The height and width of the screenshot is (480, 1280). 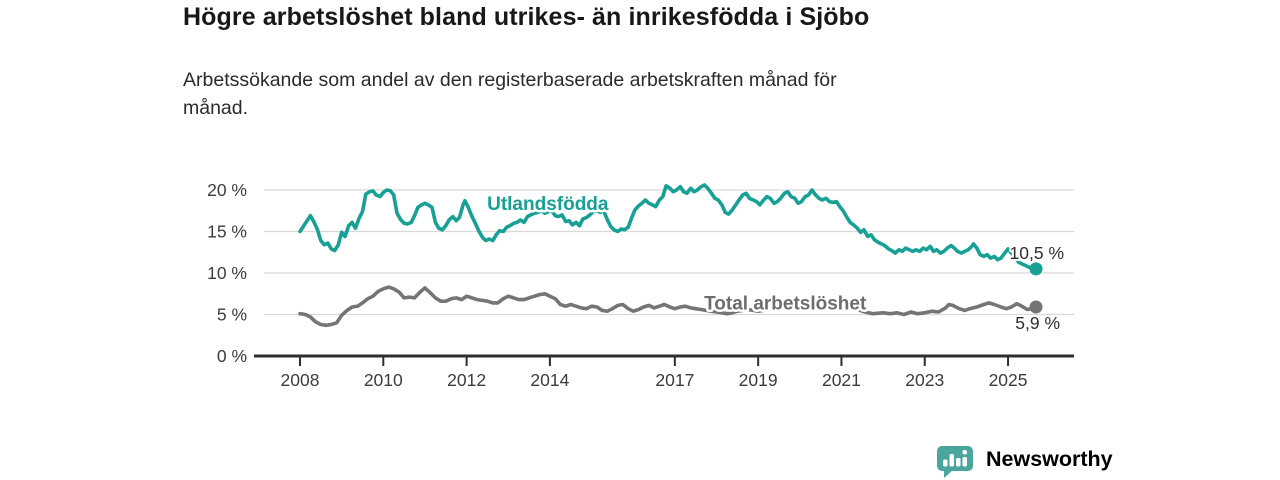 I want to click on x-axis-tick-label: 2010, so click(x=383, y=380).